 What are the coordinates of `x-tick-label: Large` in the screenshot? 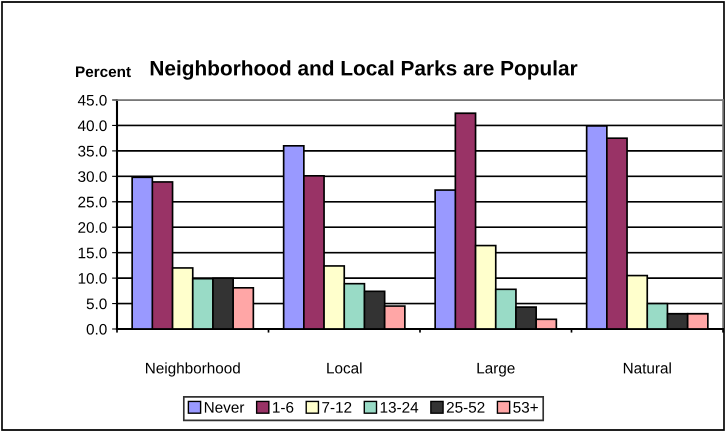 It's located at (496, 369).